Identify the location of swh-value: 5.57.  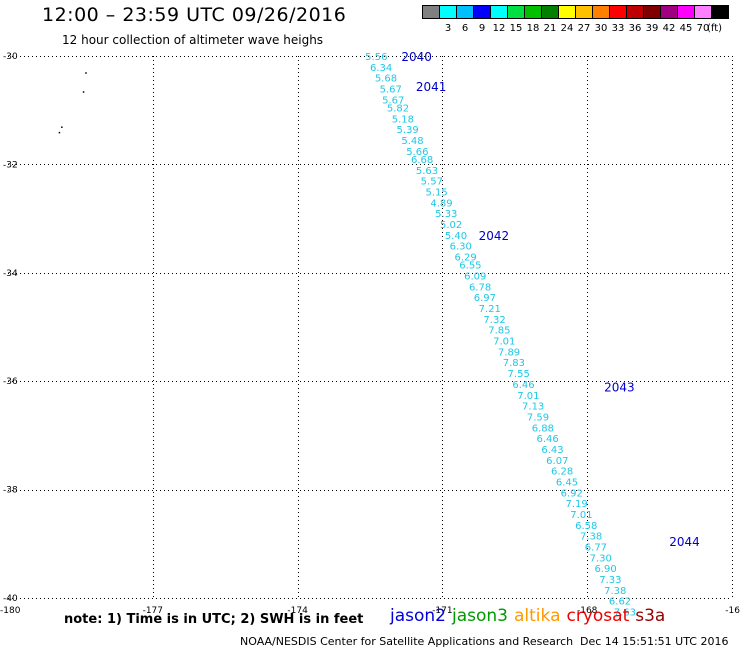
(432, 182).